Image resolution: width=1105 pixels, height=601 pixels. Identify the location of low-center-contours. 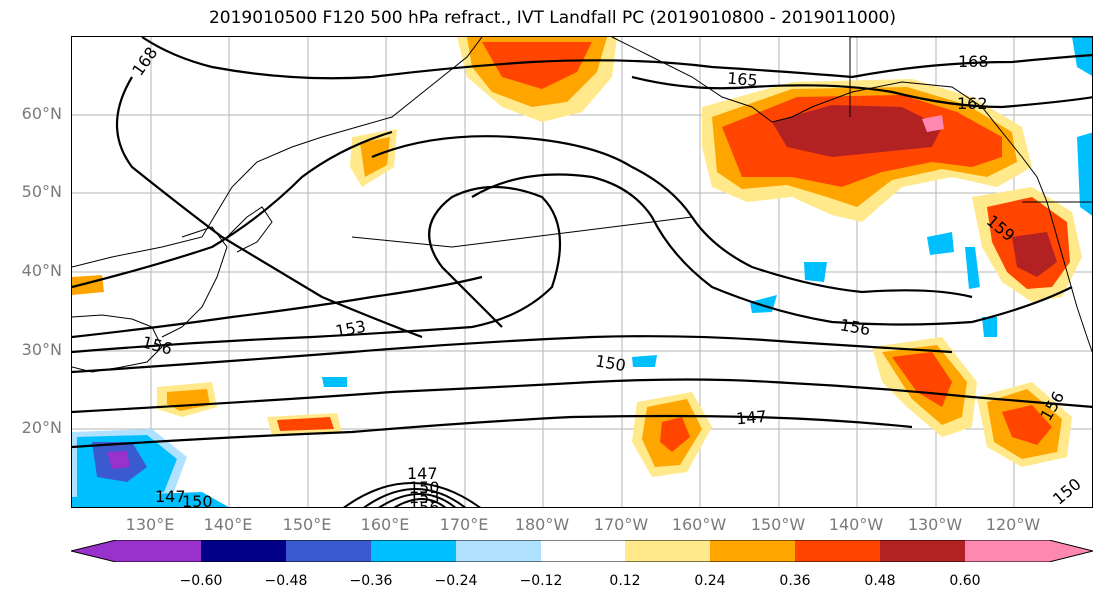
(412, 494).